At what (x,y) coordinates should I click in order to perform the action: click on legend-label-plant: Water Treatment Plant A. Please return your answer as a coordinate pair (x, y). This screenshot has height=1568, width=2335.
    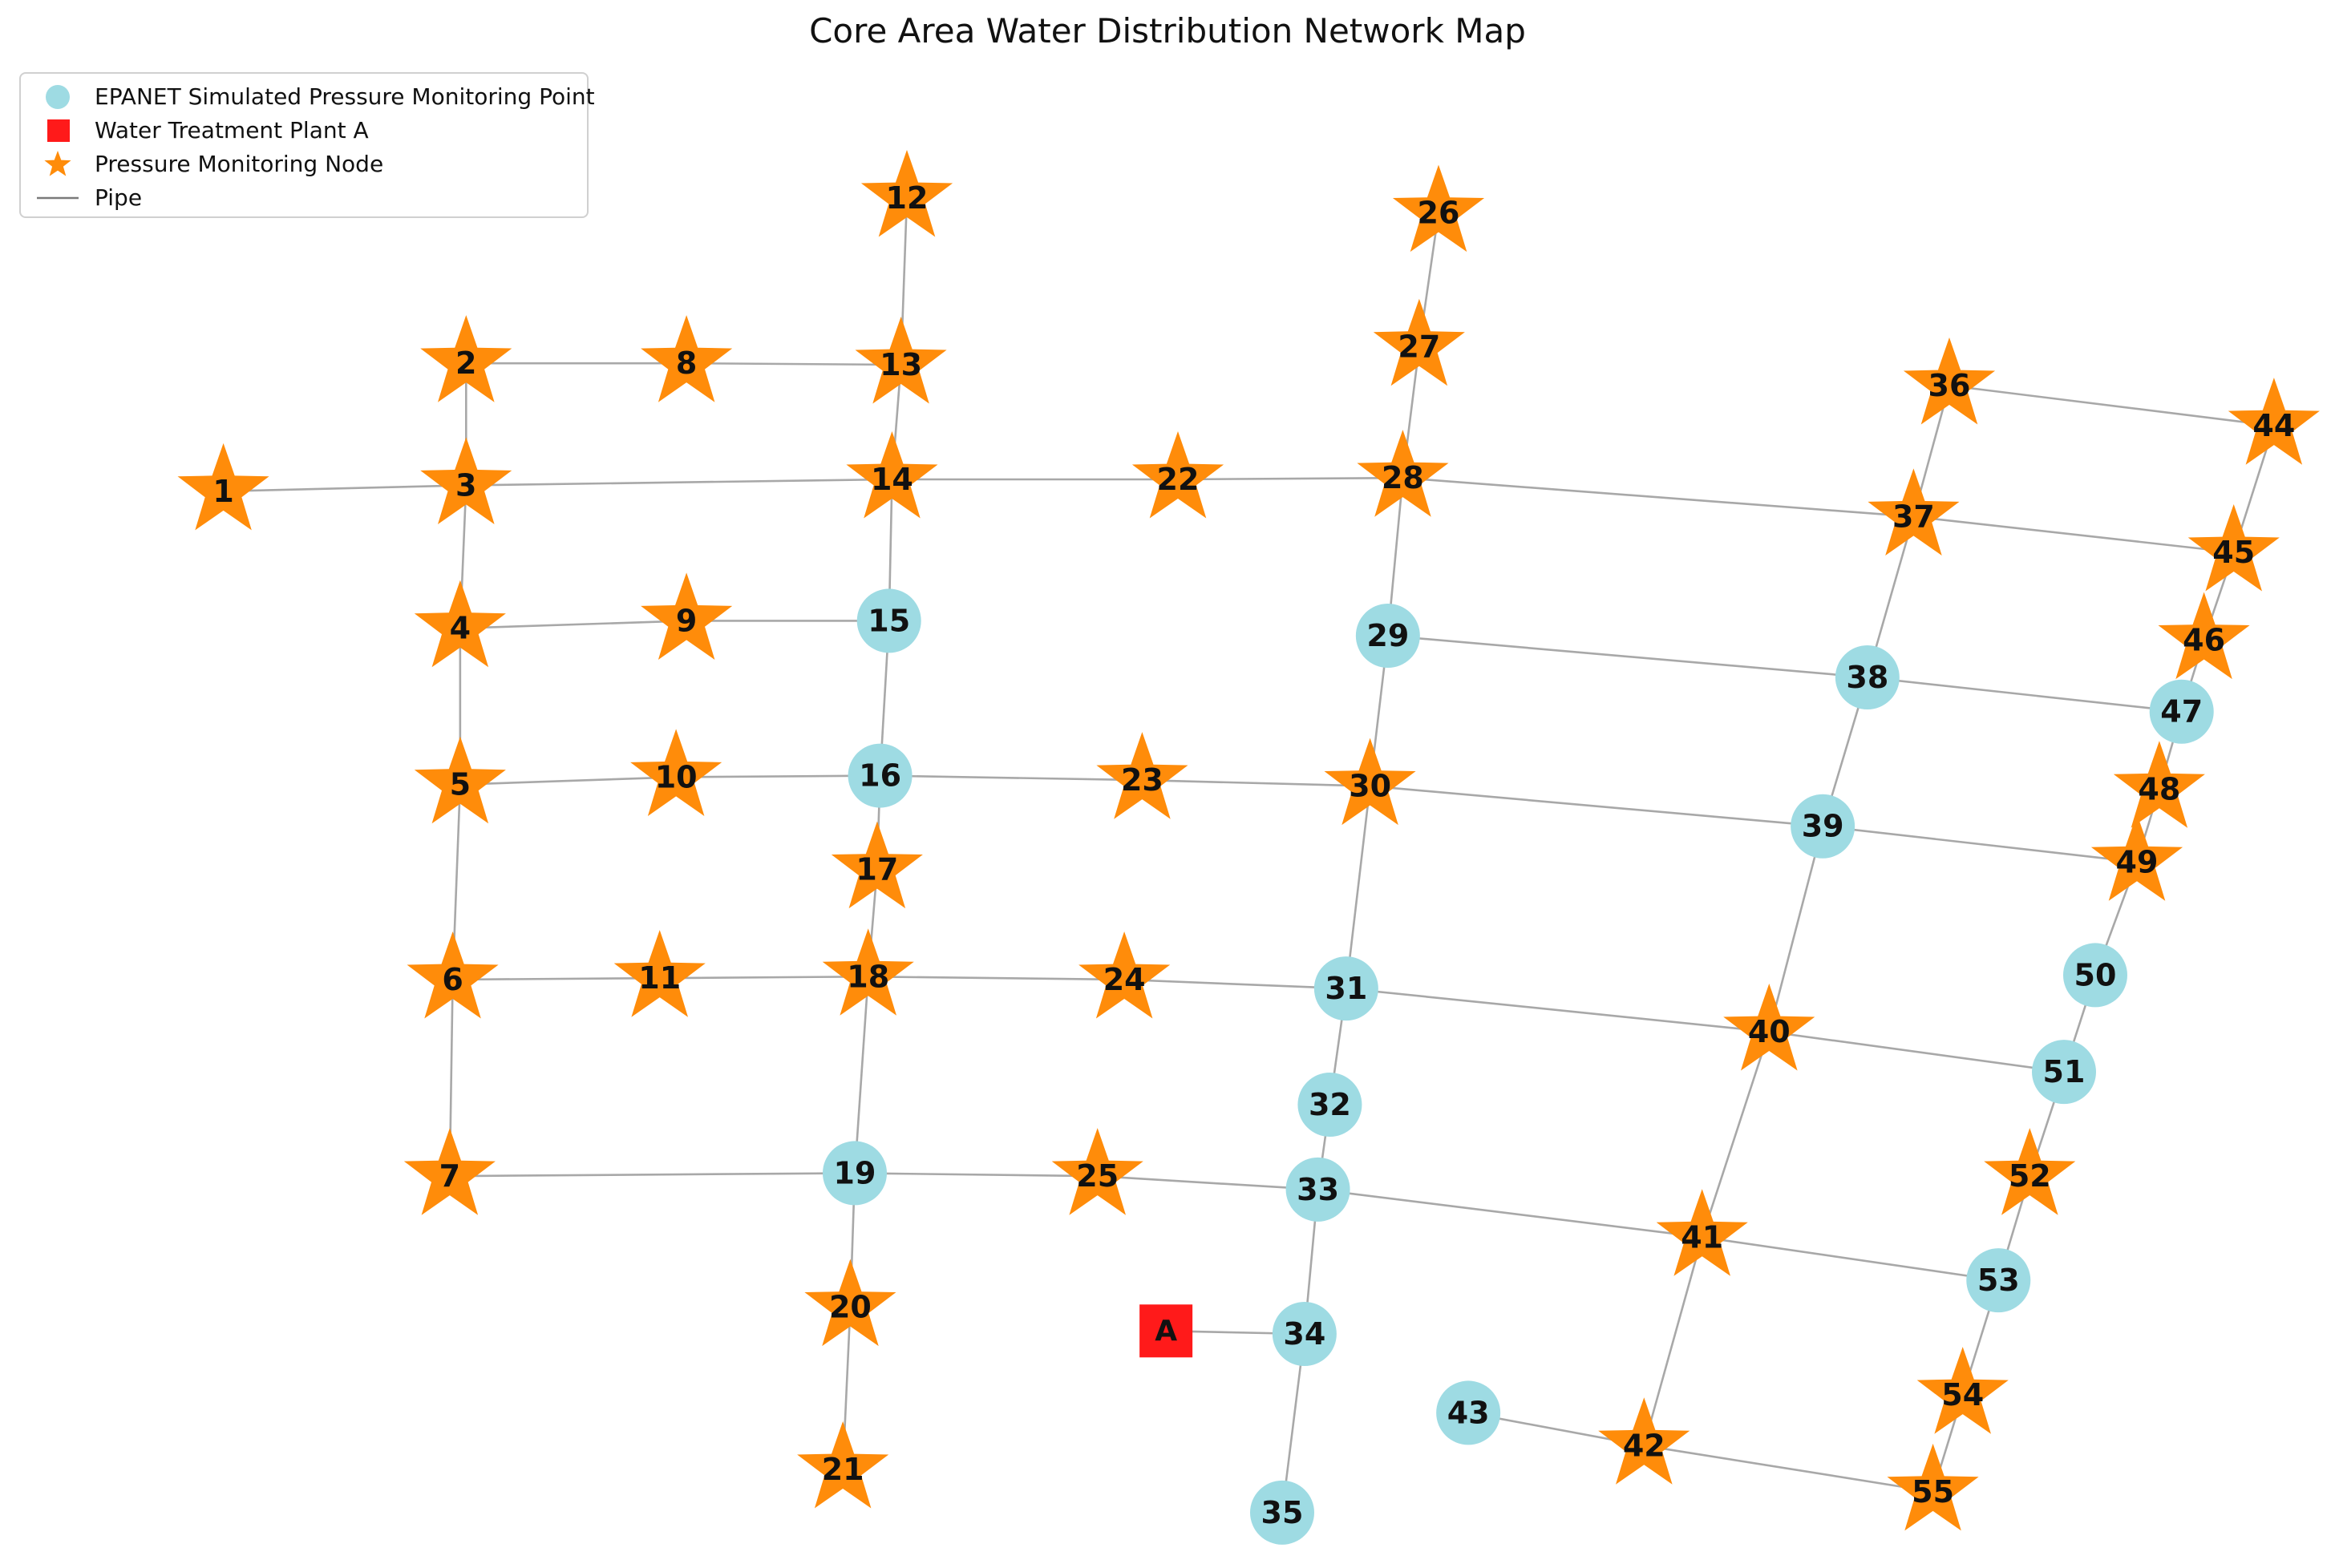
    Looking at the image, I should click on (232, 130).